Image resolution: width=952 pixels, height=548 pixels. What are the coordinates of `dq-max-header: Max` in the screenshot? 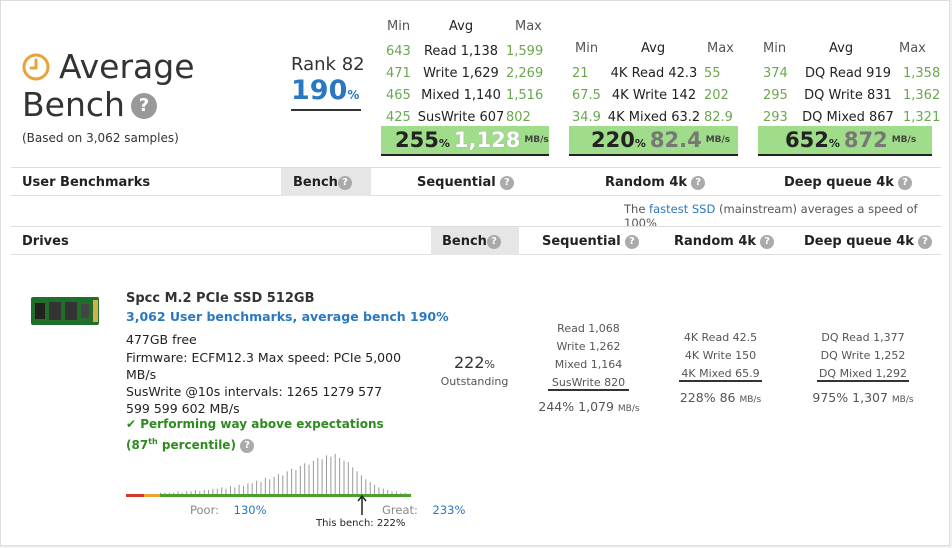 It's located at (912, 48).